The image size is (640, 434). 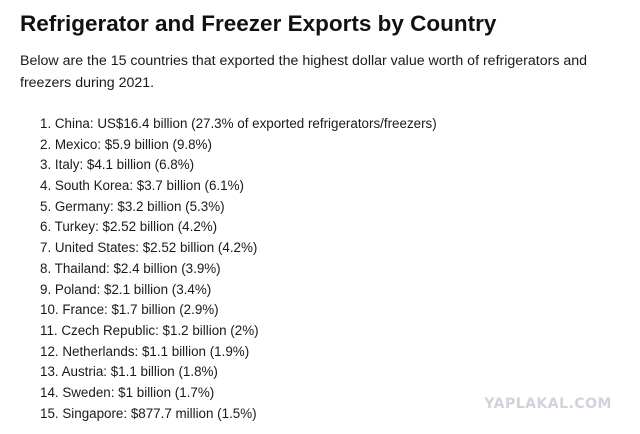 What do you see at coordinates (117, 165) in the screenshot?
I see `list-item: 3. Italy: $4.1 billion (6.8%)` at bounding box center [117, 165].